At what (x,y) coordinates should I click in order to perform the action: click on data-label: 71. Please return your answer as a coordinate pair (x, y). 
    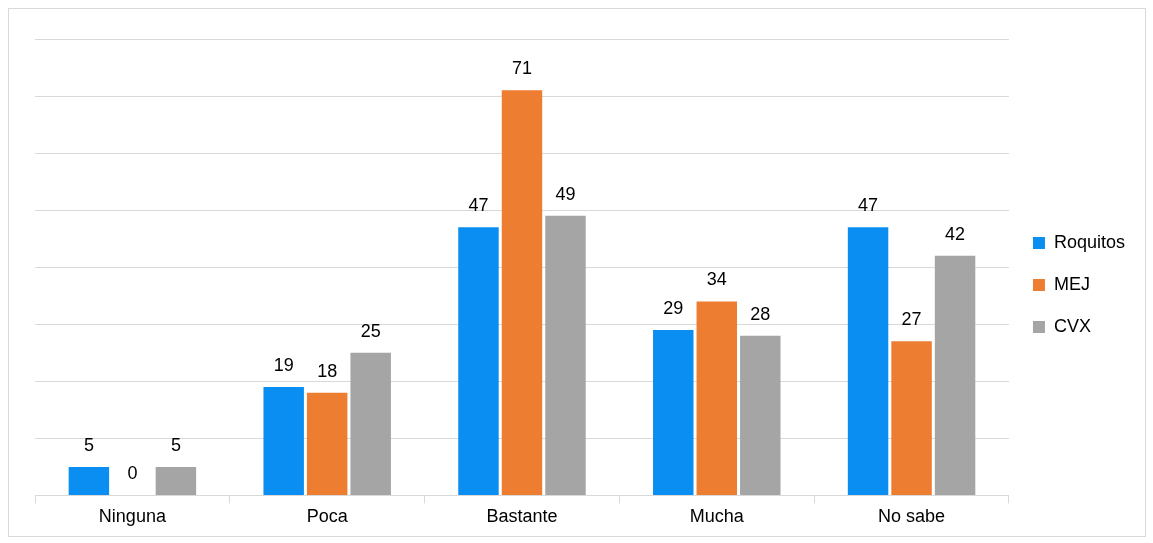
    Looking at the image, I should click on (521, 68).